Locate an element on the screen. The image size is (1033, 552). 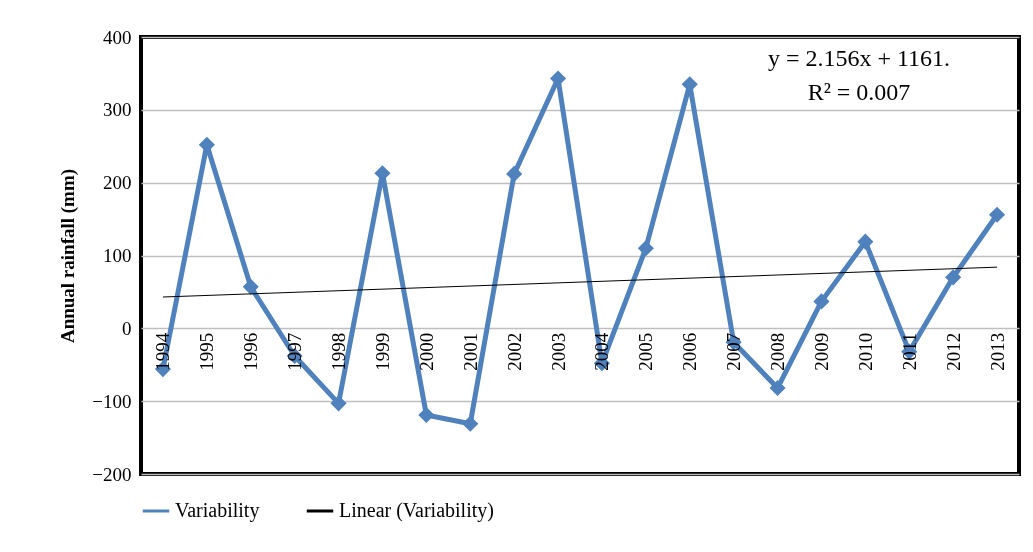
x-tick-label: 1994 is located at coordinates (163, 351).